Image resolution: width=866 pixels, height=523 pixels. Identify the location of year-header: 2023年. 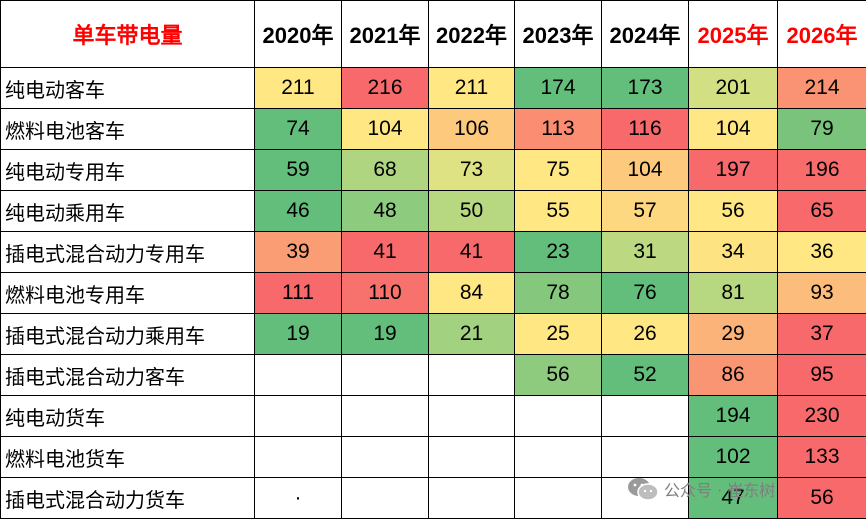
(558, 34).